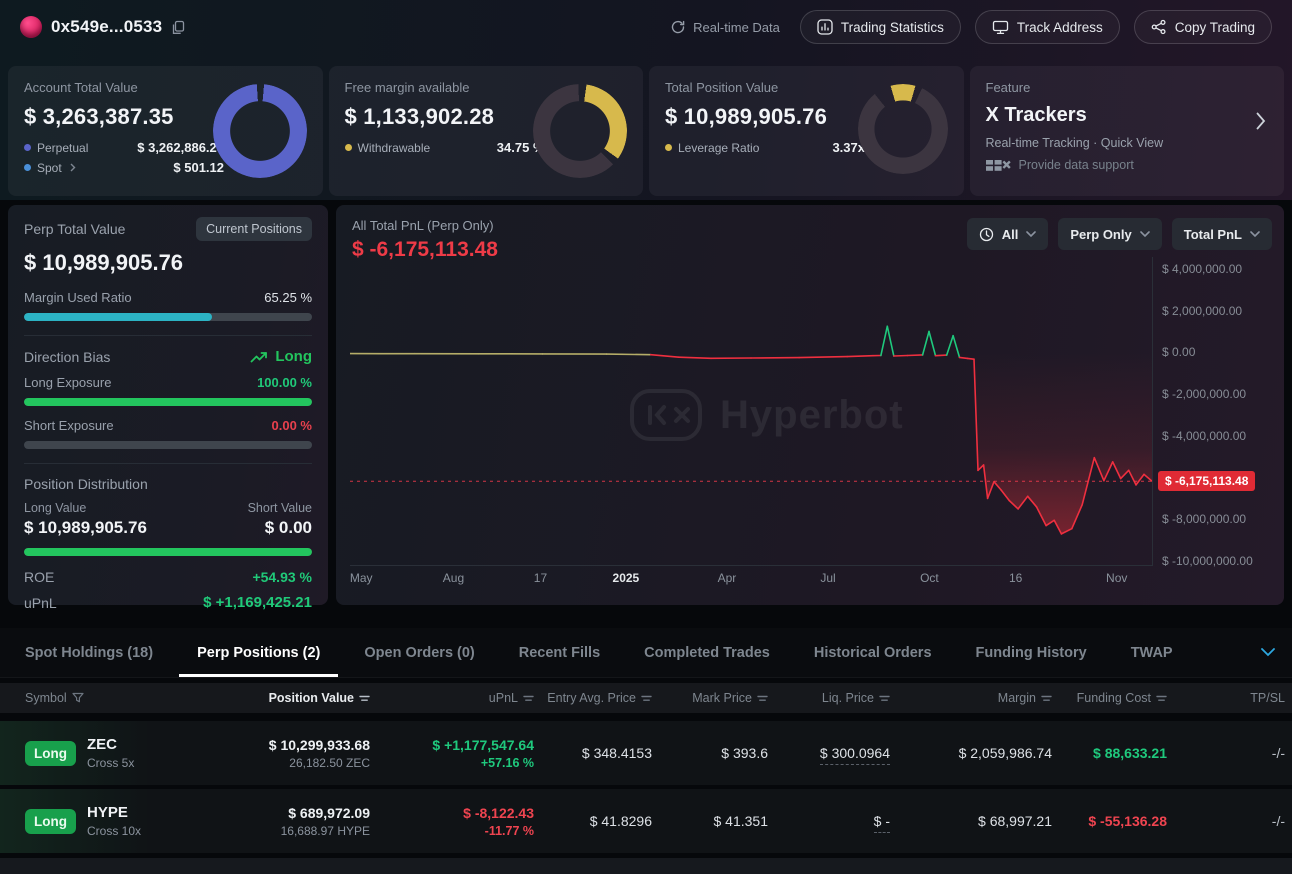 This screenshot has height=874, width=1292. What do you see at coordinates (812, 414) in the screenshot?
I see `watermark-text: Hyperbot` at bounding box center [812, 414].